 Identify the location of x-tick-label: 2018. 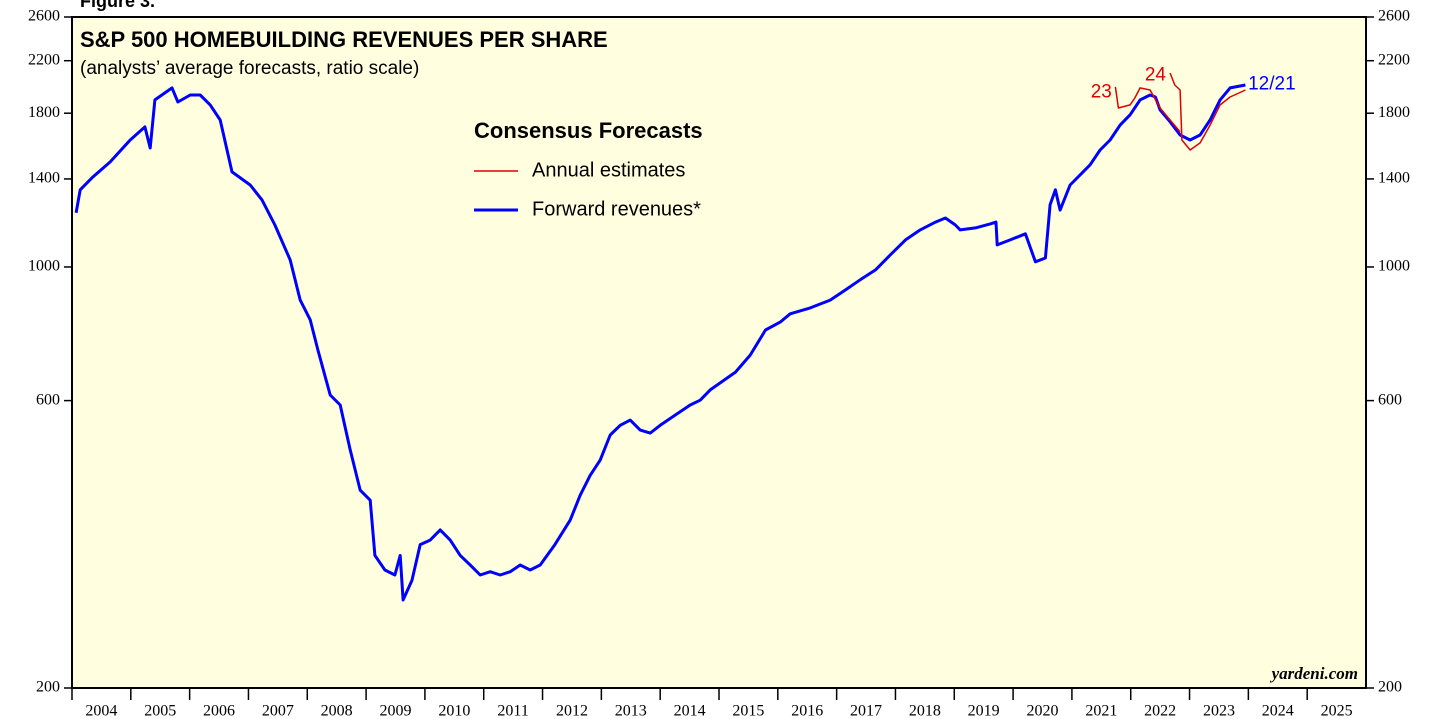
(925, 711).